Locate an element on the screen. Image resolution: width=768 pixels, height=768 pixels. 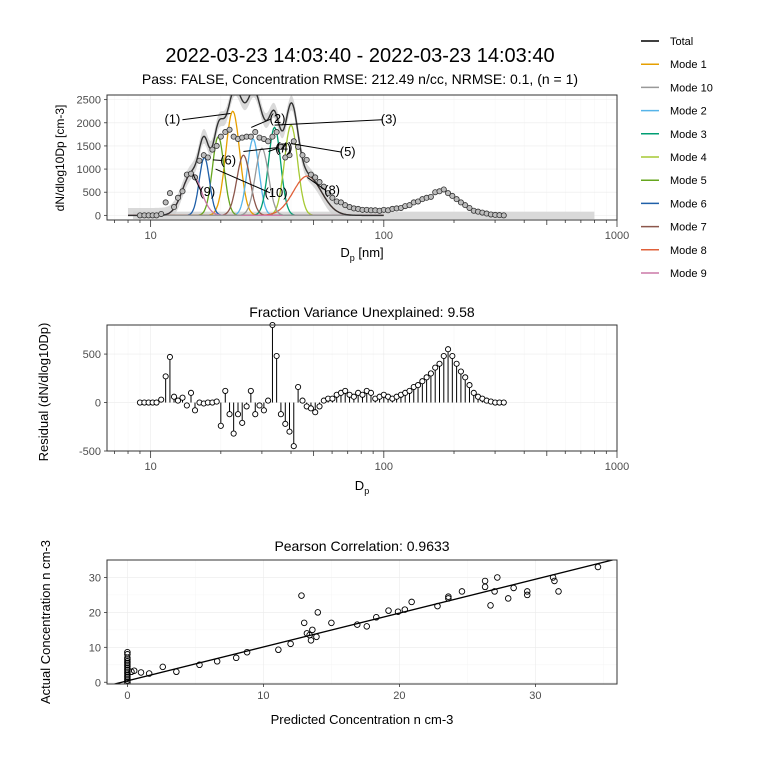
distribution-y-tick-label: 2000 is located at coordinates (89, 124).